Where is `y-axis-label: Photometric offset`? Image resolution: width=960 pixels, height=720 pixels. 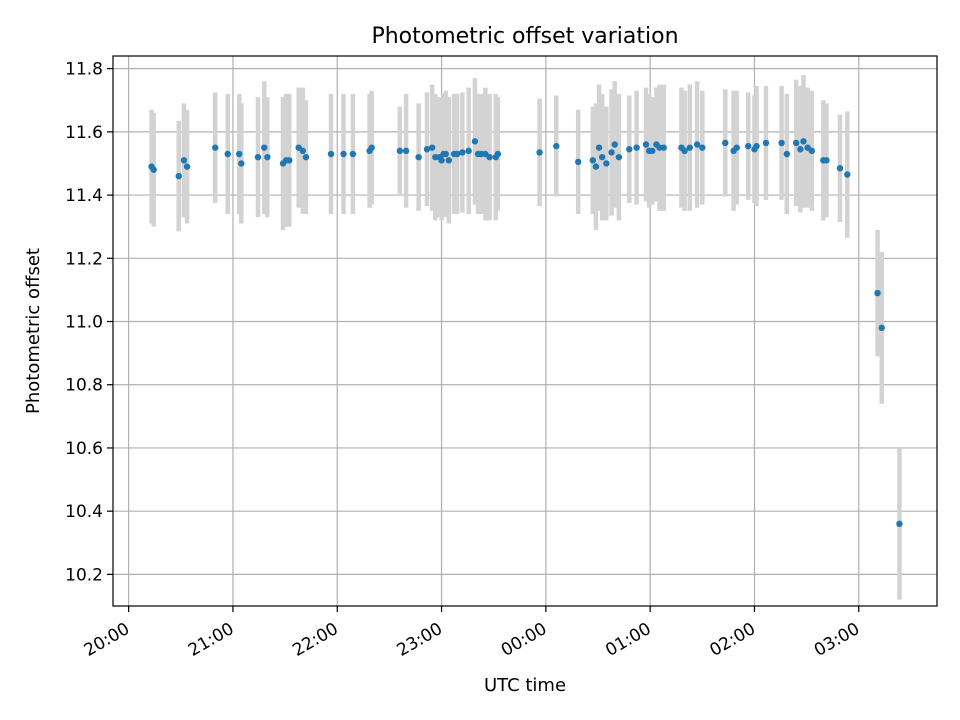 y-axis-label: Photometric offset is located at coordinates (33, 331).